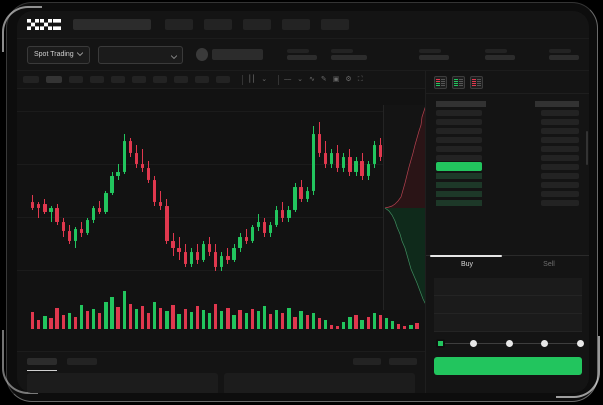 This screenshot has width=603, height=405. What do you see at coordinates (508, 366) in the screenshot?
I see `buy-submit-button` at bounding box center [508, 366].